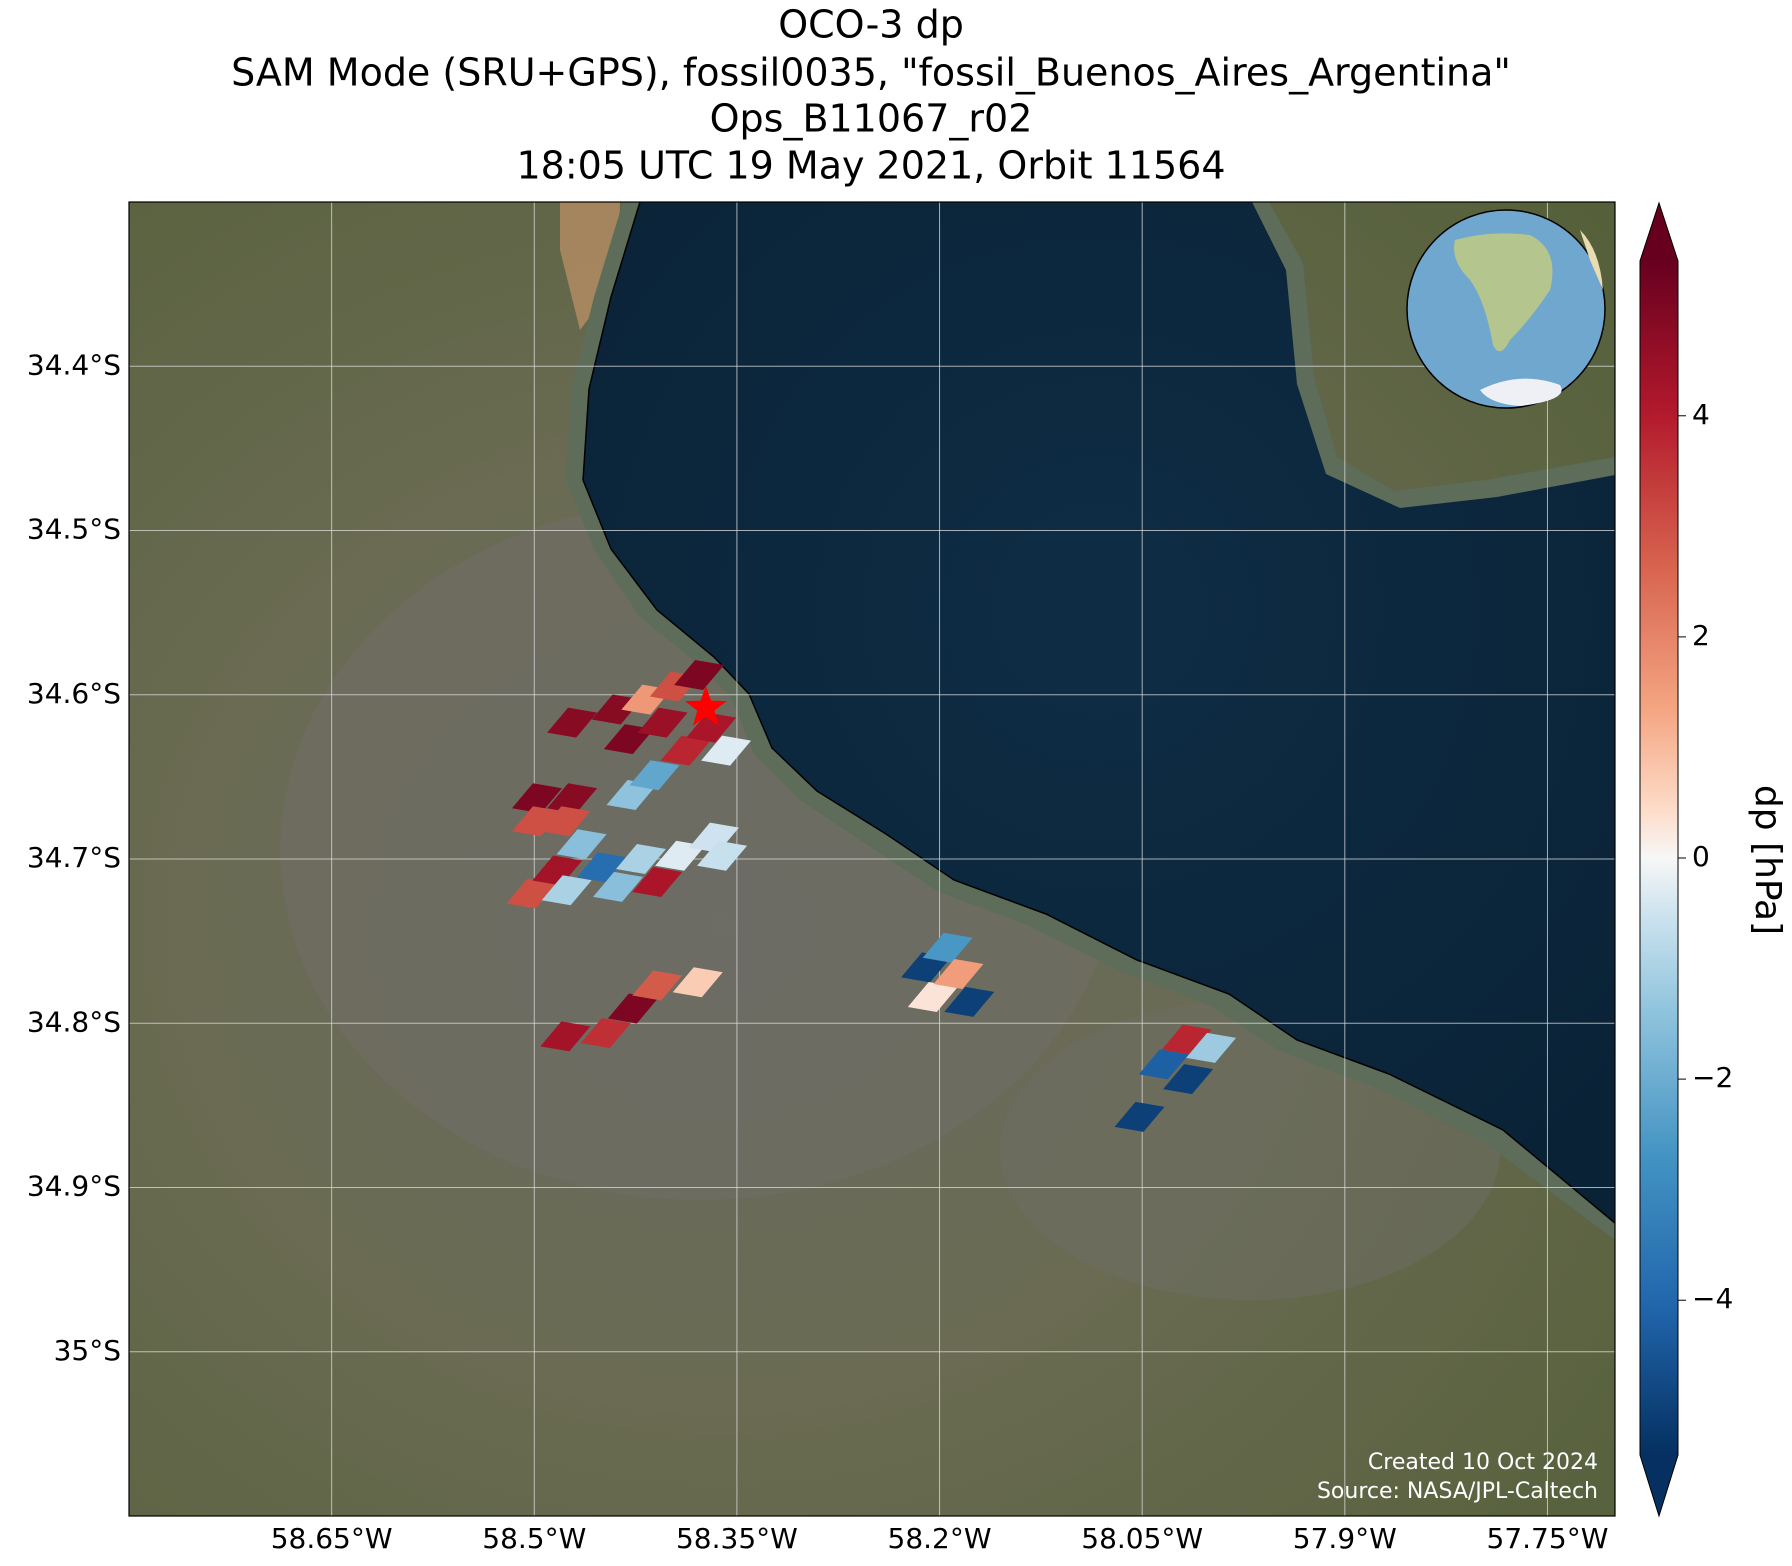 The width and height of the screenshot is (1792, 1566). I want to click on y-tick-label: 35°S, so click(87, 1350).